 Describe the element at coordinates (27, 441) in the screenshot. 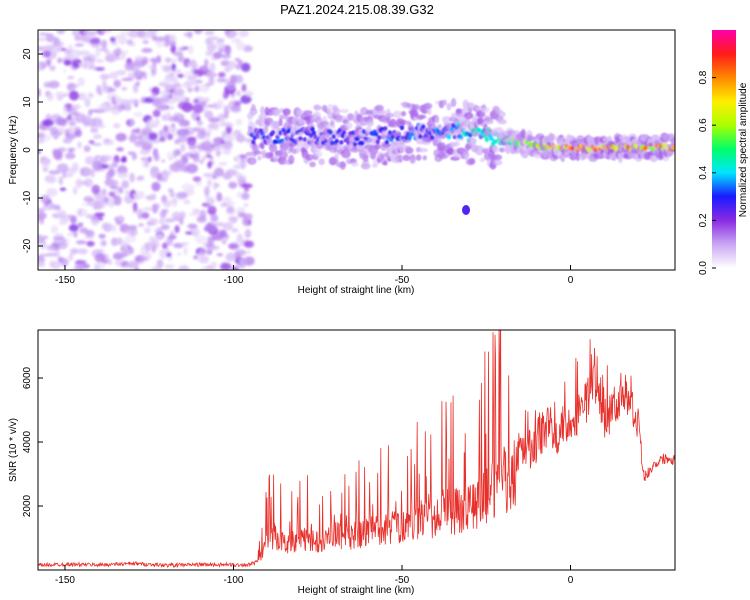

I see `y-tick-label: 4000` at that location.